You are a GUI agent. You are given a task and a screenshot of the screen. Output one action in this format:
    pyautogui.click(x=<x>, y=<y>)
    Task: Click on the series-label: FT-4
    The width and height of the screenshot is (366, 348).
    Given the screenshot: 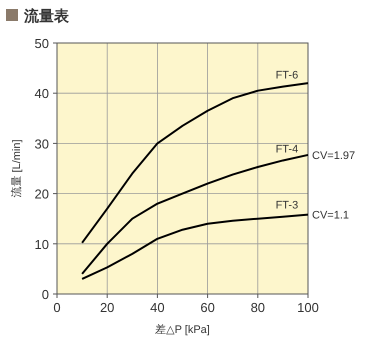 What is the action you would take?
    pyautogui.click(x=287, y=149)
    